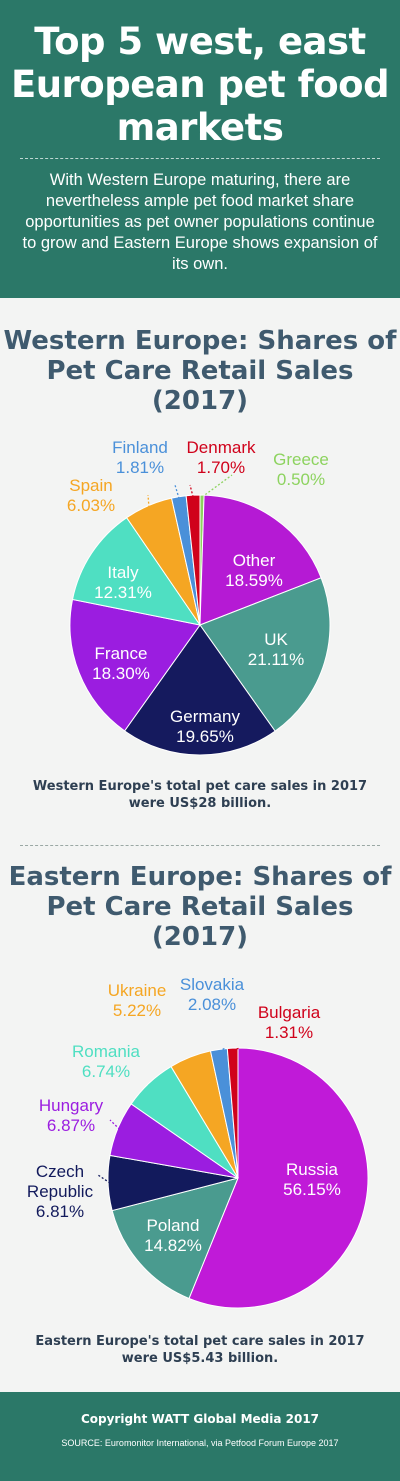 The width and height of the screenshot is (400, 1481). Describe the element at coordinates (217, 486) in the screenshot. I see `leader-line-greece` at that location.